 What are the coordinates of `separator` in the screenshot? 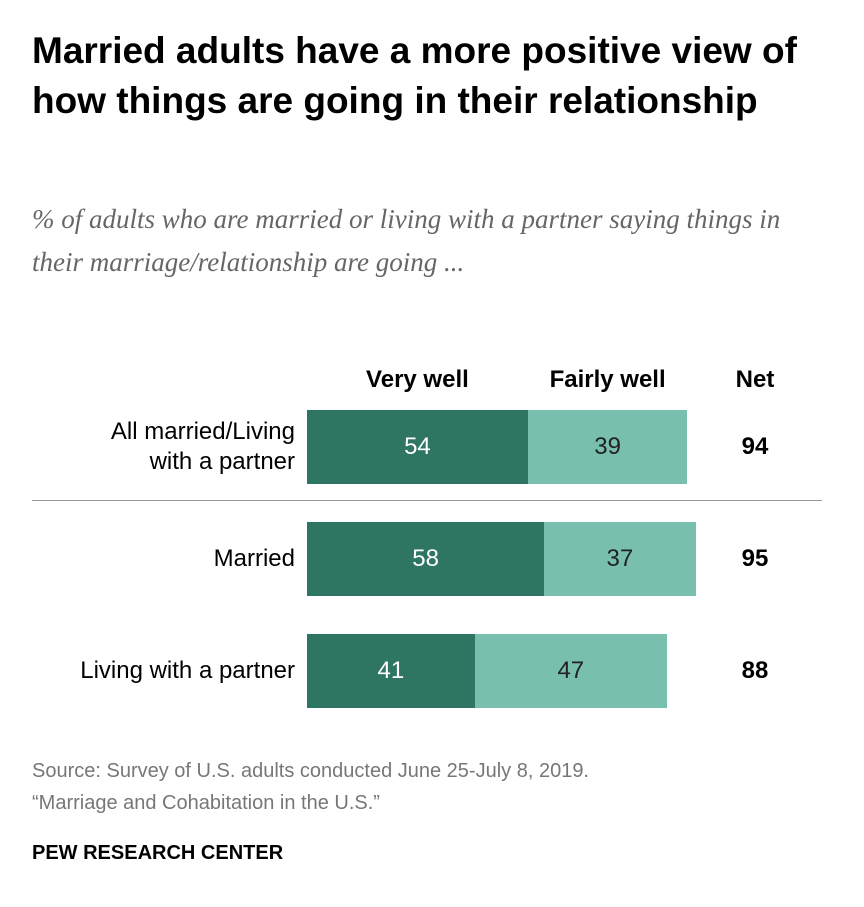 It's located at (427, 500).